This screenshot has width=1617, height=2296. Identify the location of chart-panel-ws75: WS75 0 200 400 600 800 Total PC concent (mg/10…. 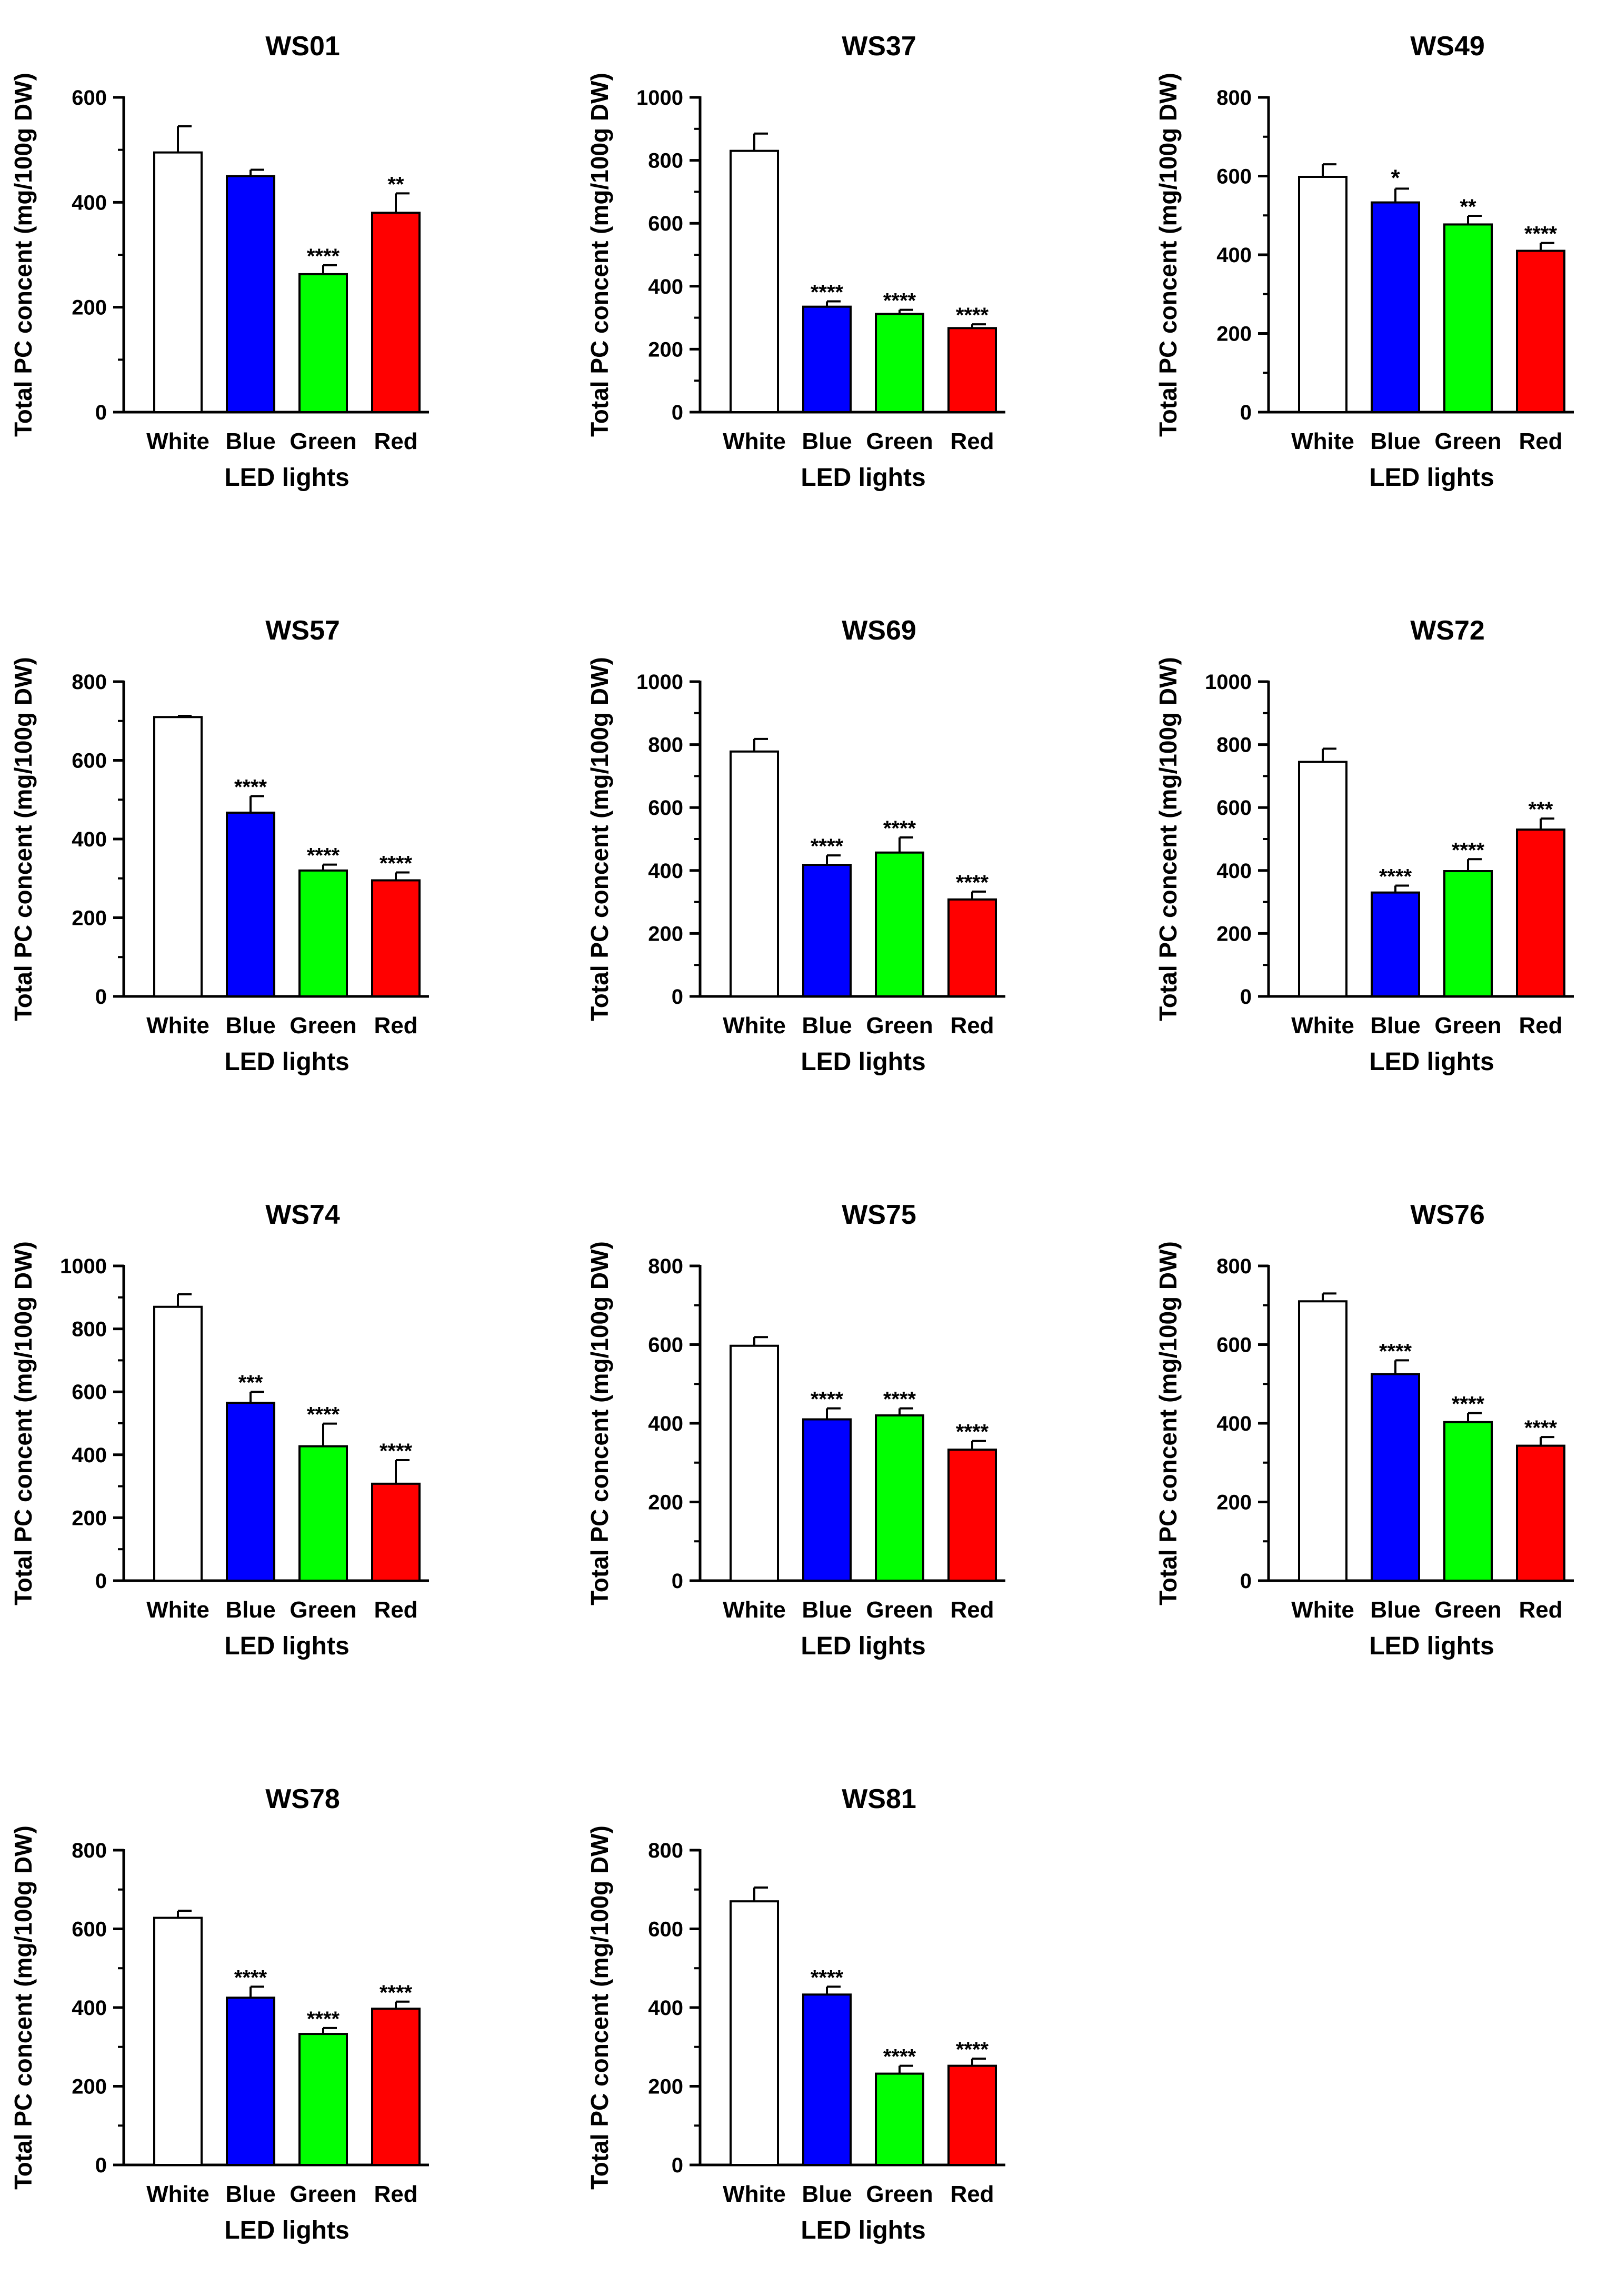
(795, 1430).